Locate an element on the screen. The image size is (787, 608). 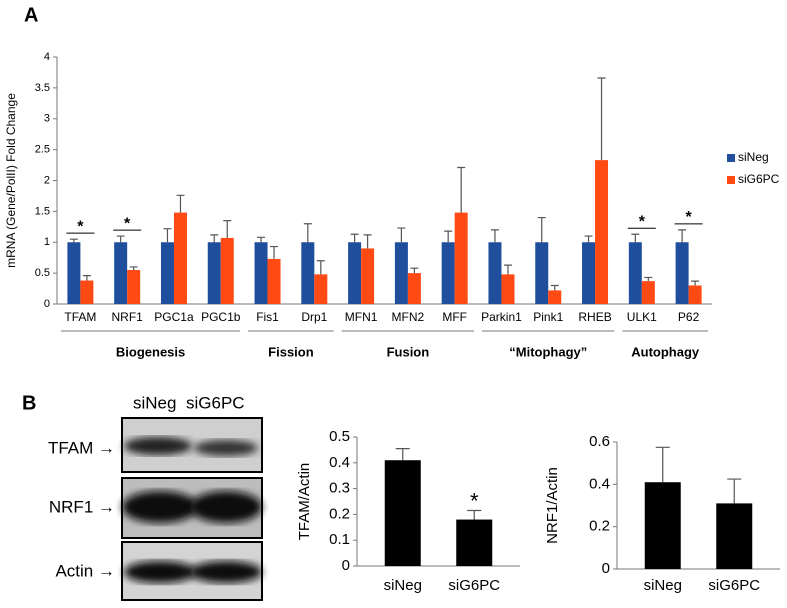
y-tick-label: 0.6 is located at coordinates (599, 441).